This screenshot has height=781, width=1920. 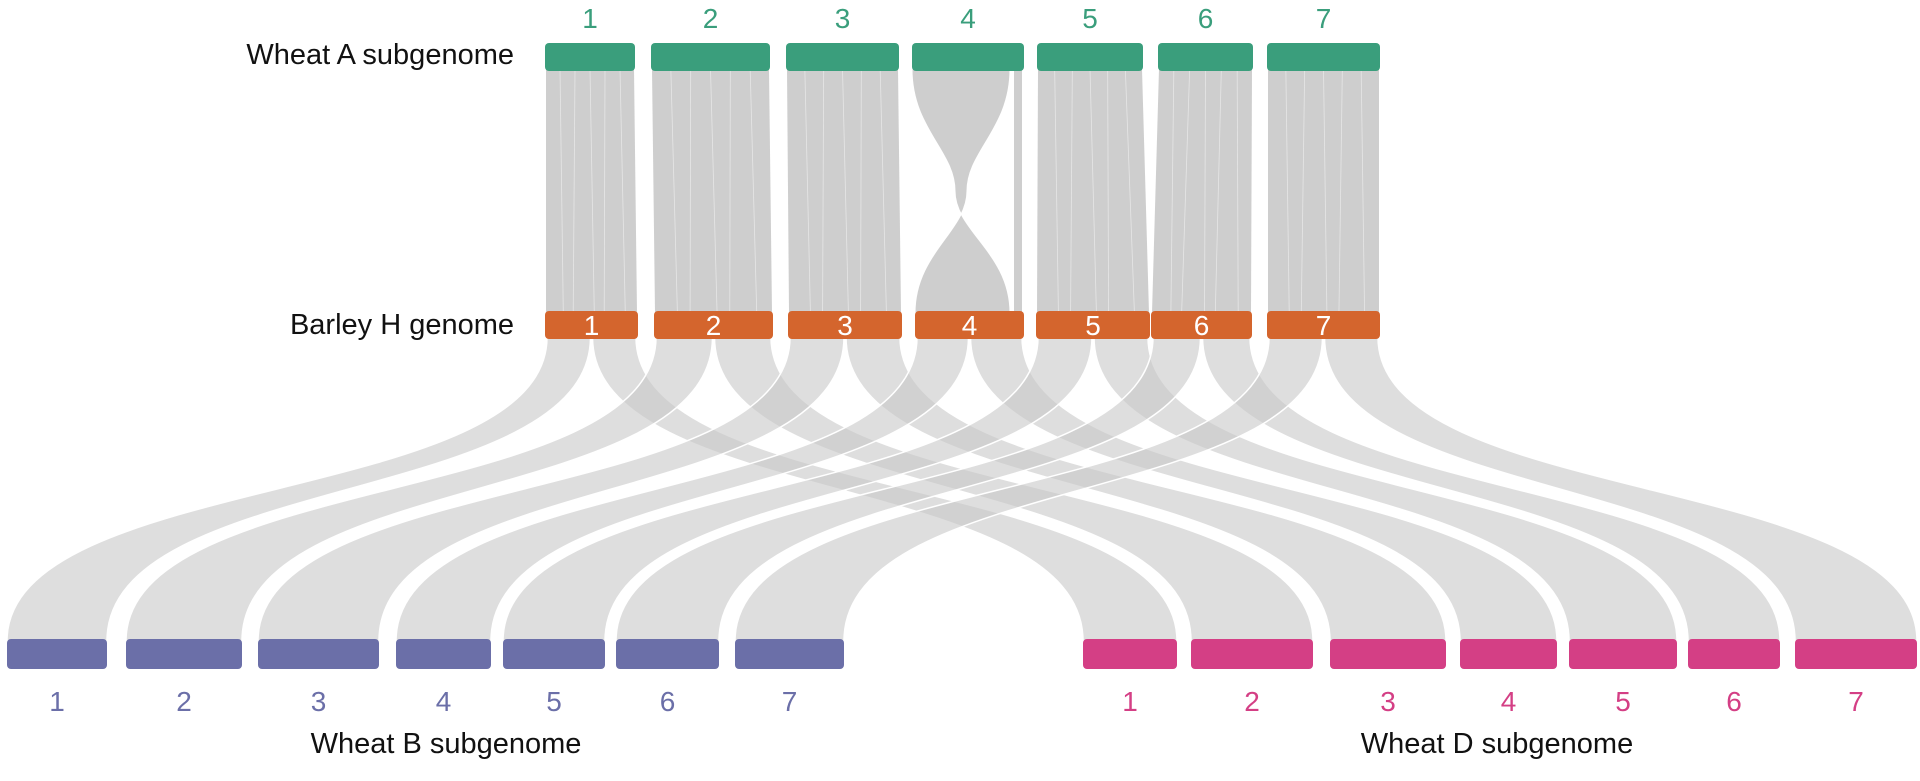 I want to click on h-chromosome-2-label: 2, so click(x=714, y=325).